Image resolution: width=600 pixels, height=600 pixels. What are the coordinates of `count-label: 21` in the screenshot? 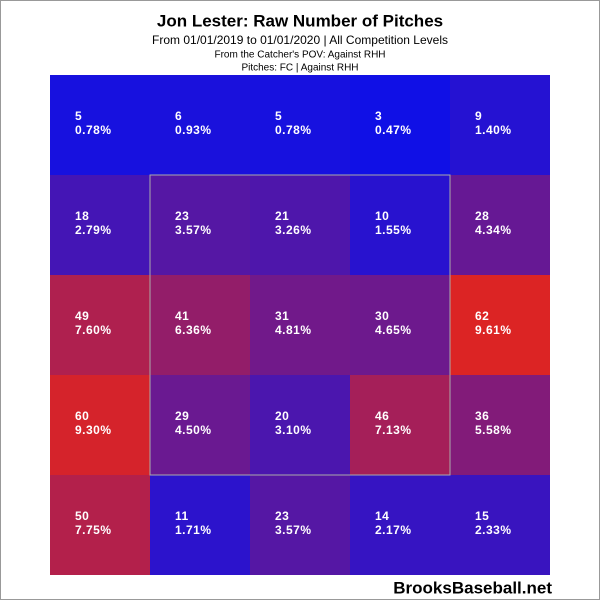 It's located at (282, 216).